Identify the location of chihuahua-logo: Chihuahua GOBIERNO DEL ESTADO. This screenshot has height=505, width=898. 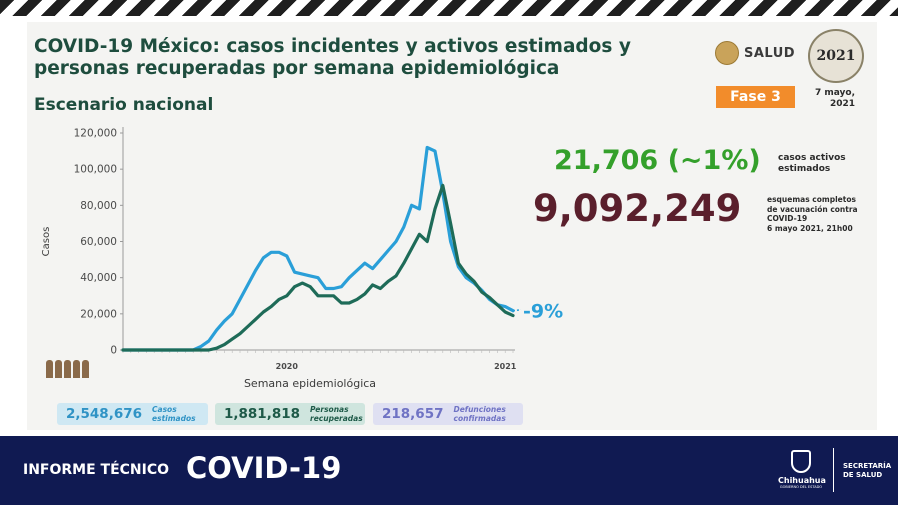
(802, 469).